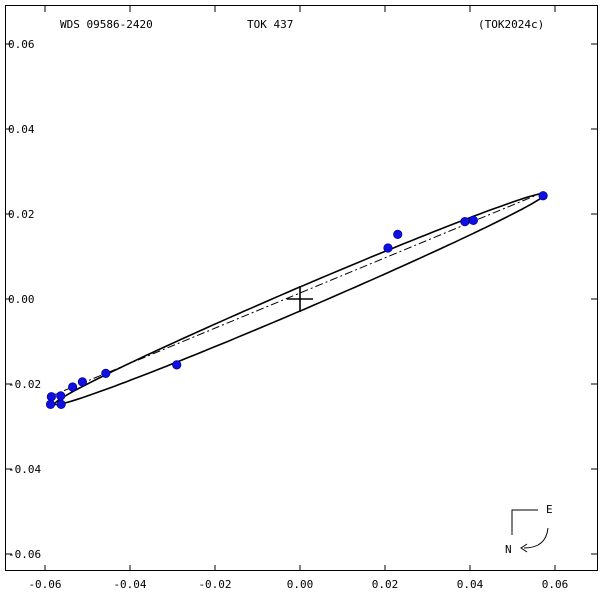 The image size is (600, 600). What do you see at coordinates (21, 129) in the screenshot?
I see `y-tick-label: 0.04` at bounding box center [21, 129].